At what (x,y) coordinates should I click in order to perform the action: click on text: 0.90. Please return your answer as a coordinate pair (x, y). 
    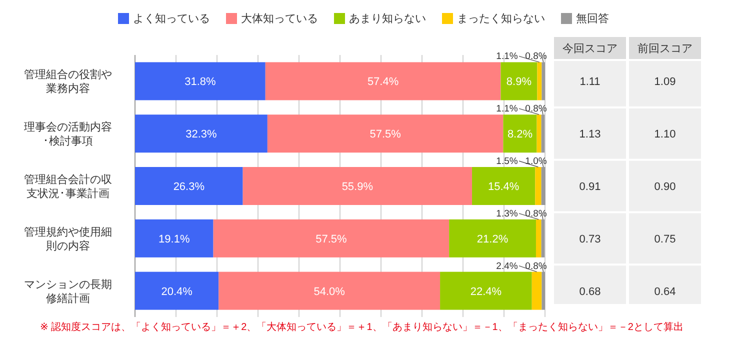
    Looking at the image, I should click on (665, 187).